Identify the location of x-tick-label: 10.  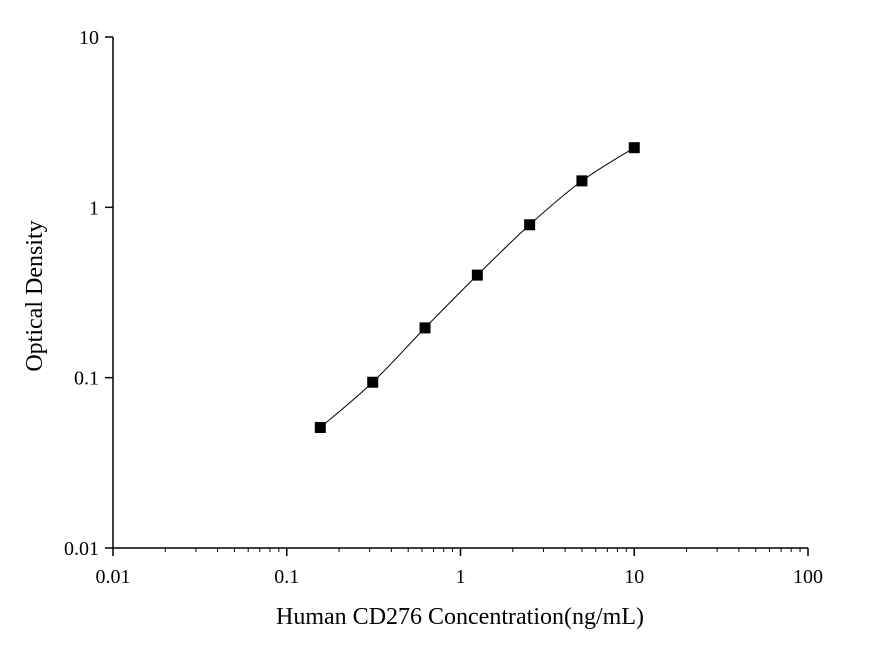
(634, 577).